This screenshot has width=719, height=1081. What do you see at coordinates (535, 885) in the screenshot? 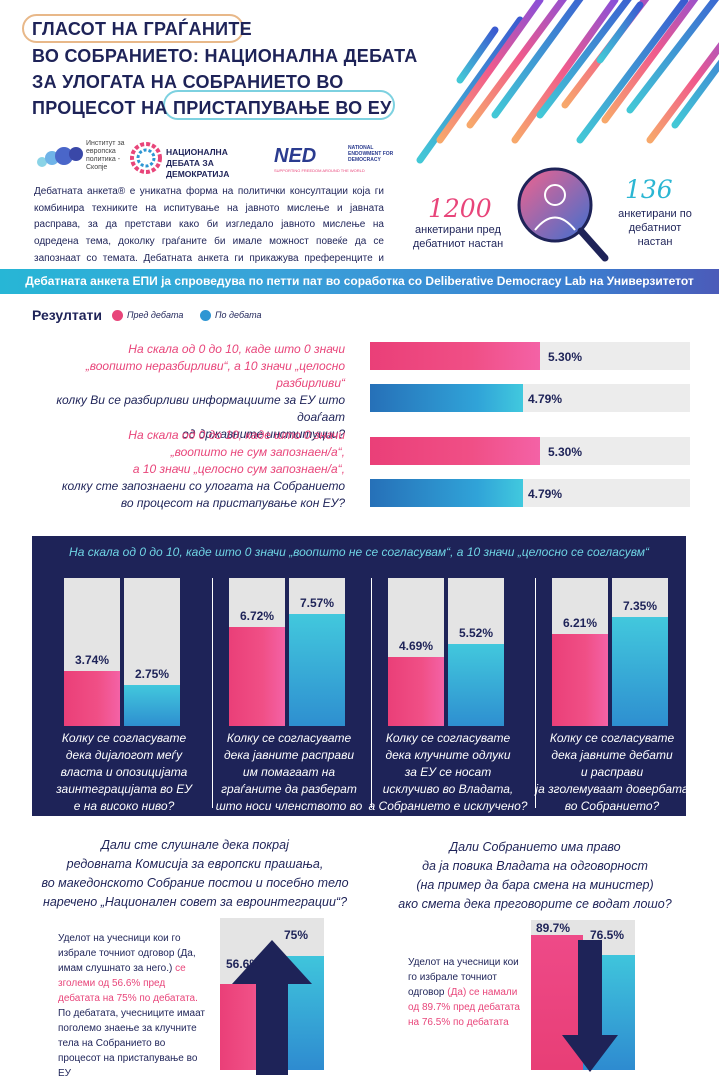
I see `bottom-question-2-line3: (на пример да бара смена на министер)` at bounding box center [535, 885].